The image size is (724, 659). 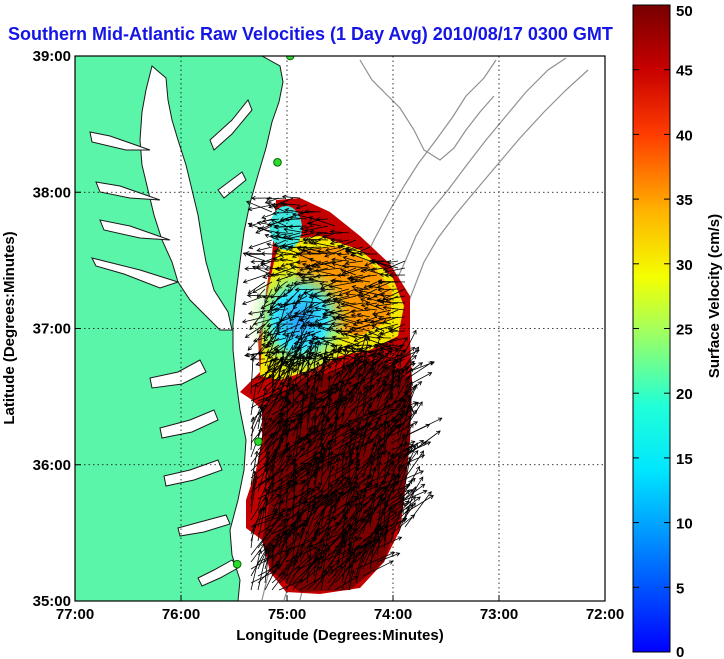 I want to click on colorbar-tick-label: 0, so click(x=680, y=651).